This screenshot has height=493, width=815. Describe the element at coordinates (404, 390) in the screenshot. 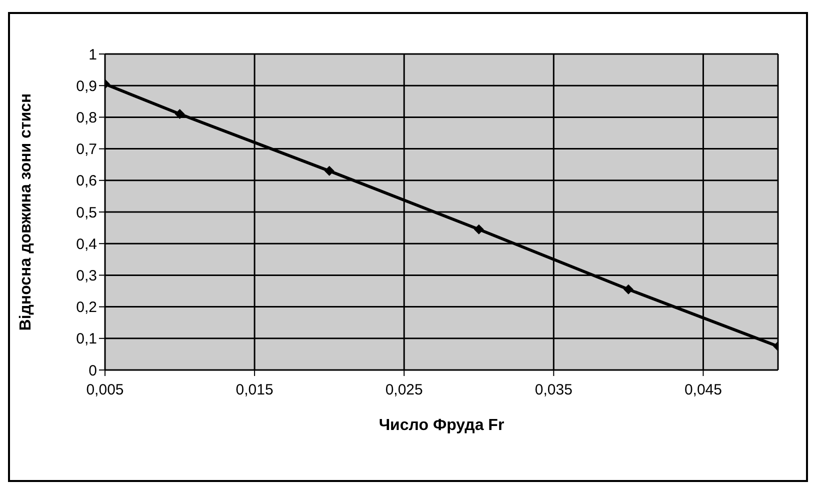

I see `x-tick-label: 0,025` at that location.